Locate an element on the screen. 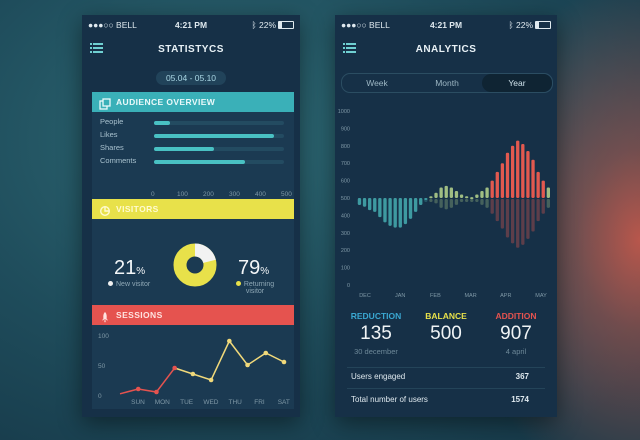 This screenshot has width=640, height=440. total-users-value: 1574 is located at coordinates (520, 399).